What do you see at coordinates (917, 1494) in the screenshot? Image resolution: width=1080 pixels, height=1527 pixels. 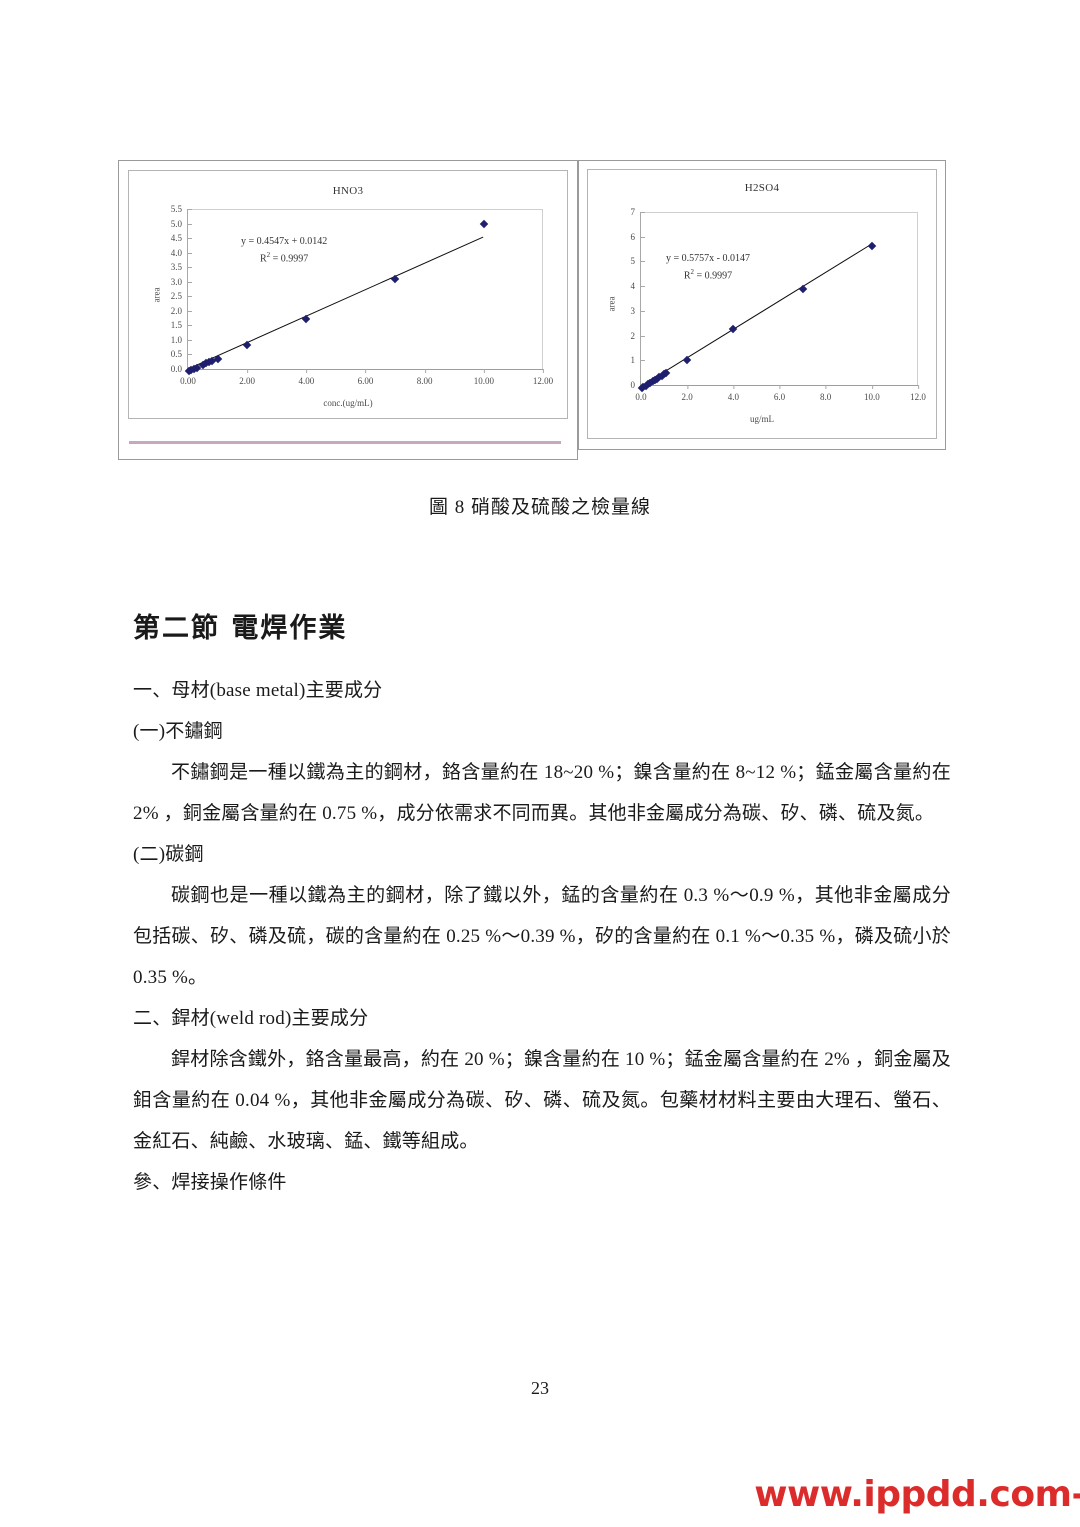 I see `site-watermark: www.ippdd.com-` at bounding box center [917, 1494].